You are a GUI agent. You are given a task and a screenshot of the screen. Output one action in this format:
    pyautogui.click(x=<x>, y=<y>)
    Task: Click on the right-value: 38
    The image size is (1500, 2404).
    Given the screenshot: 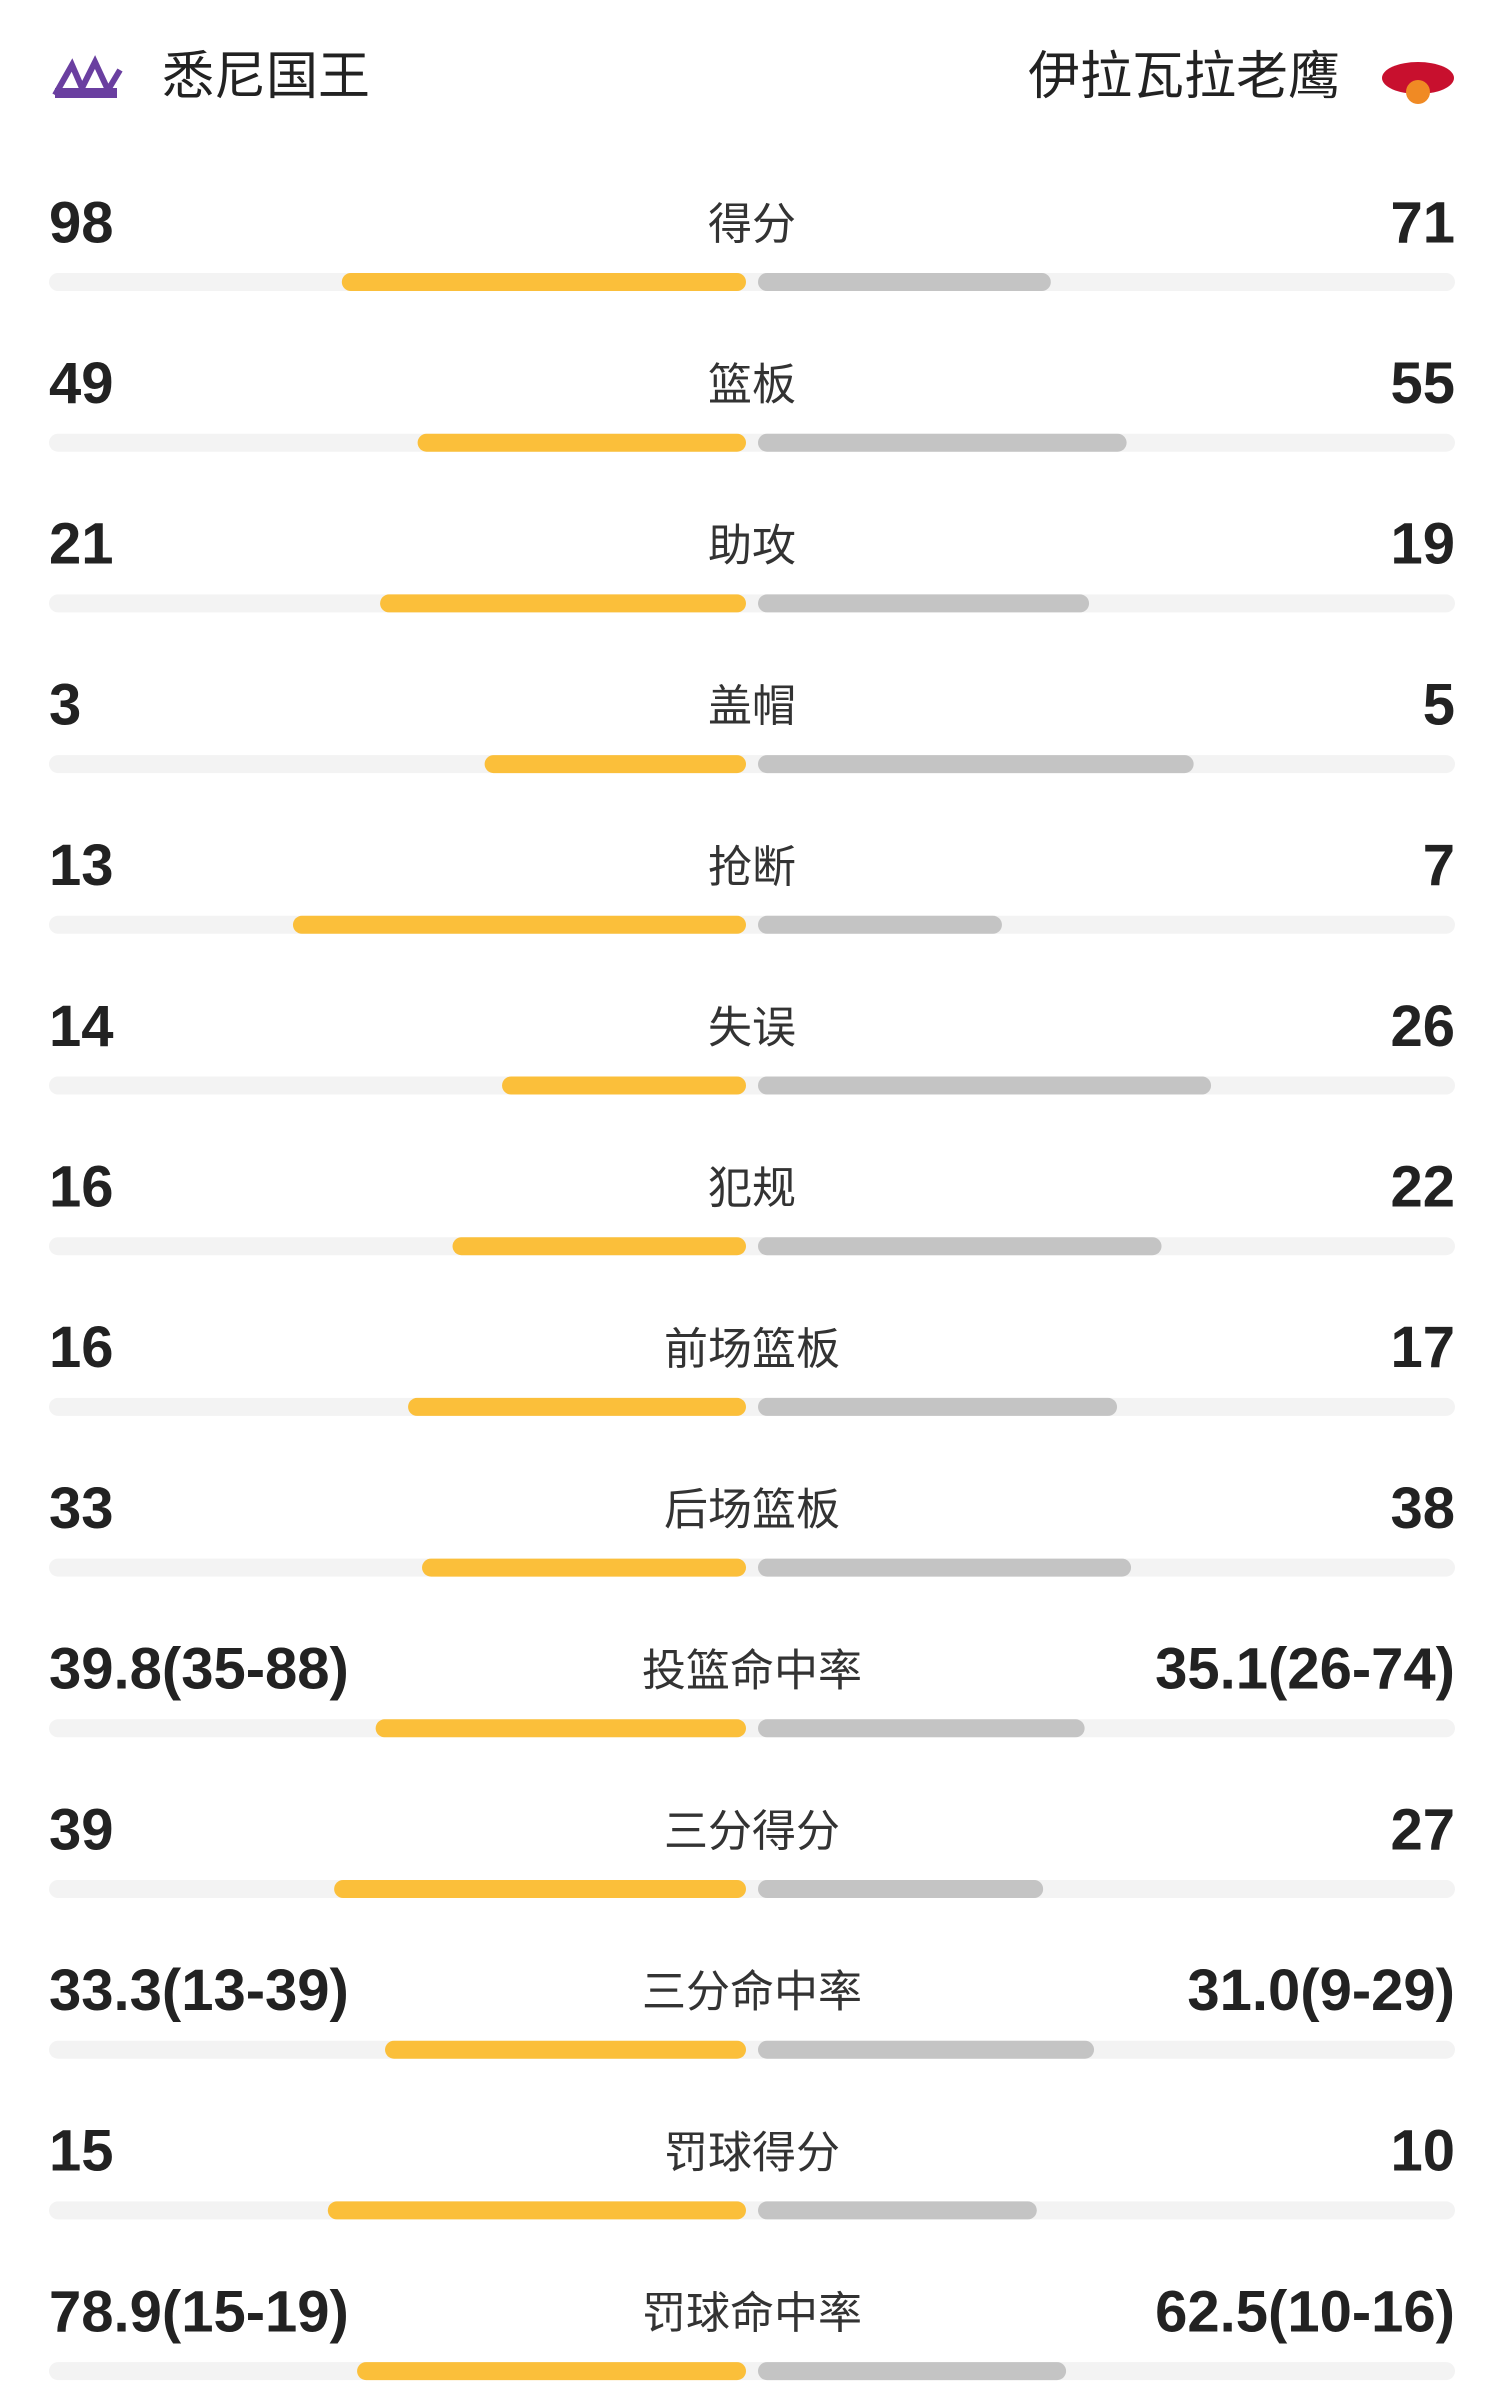 What is the action you would take?
    pyautogui.click(x=1422, y=1508)
    